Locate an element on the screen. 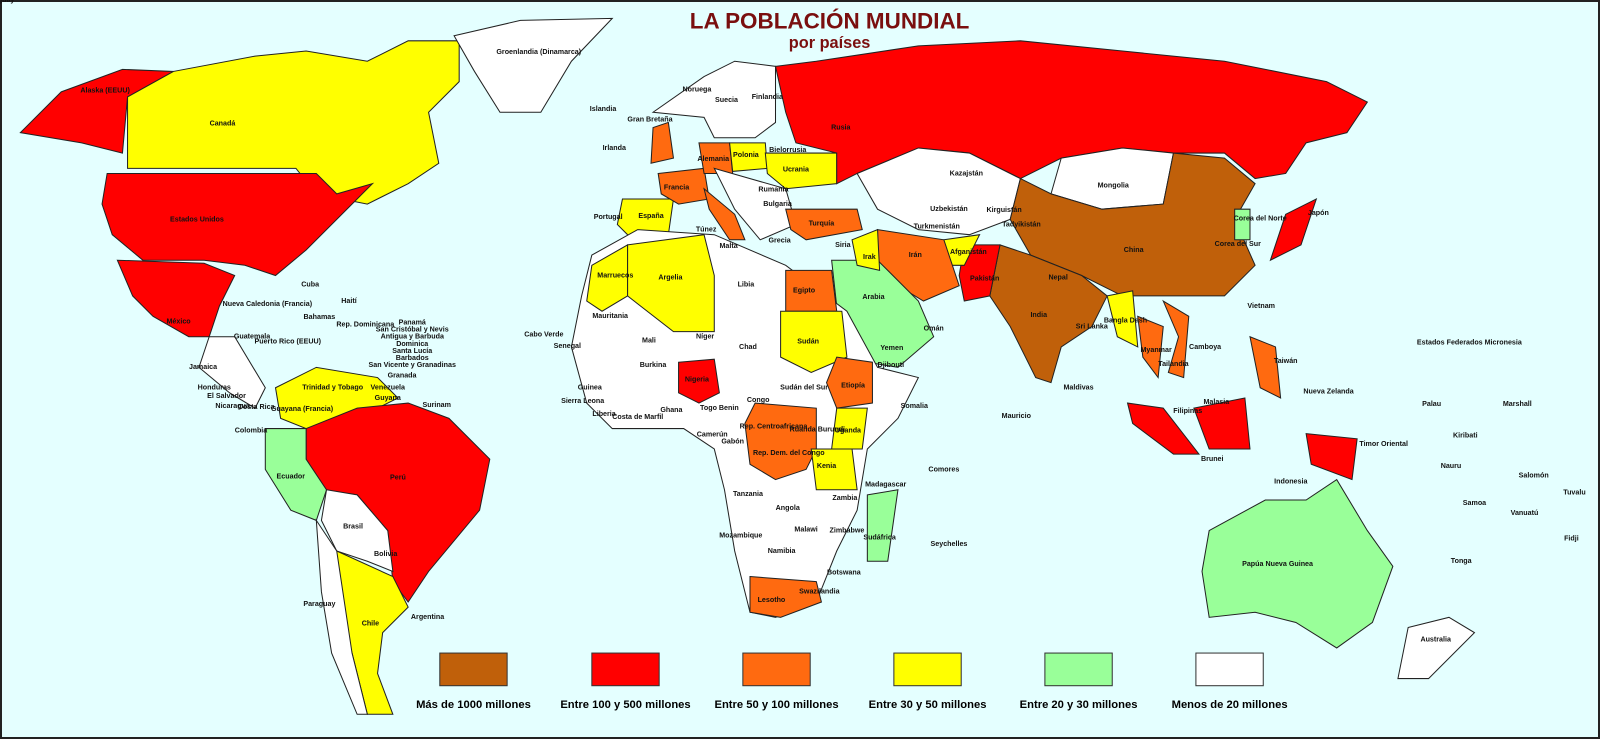  country-label: Bangla Desh is located at coordinates (1125, 320).